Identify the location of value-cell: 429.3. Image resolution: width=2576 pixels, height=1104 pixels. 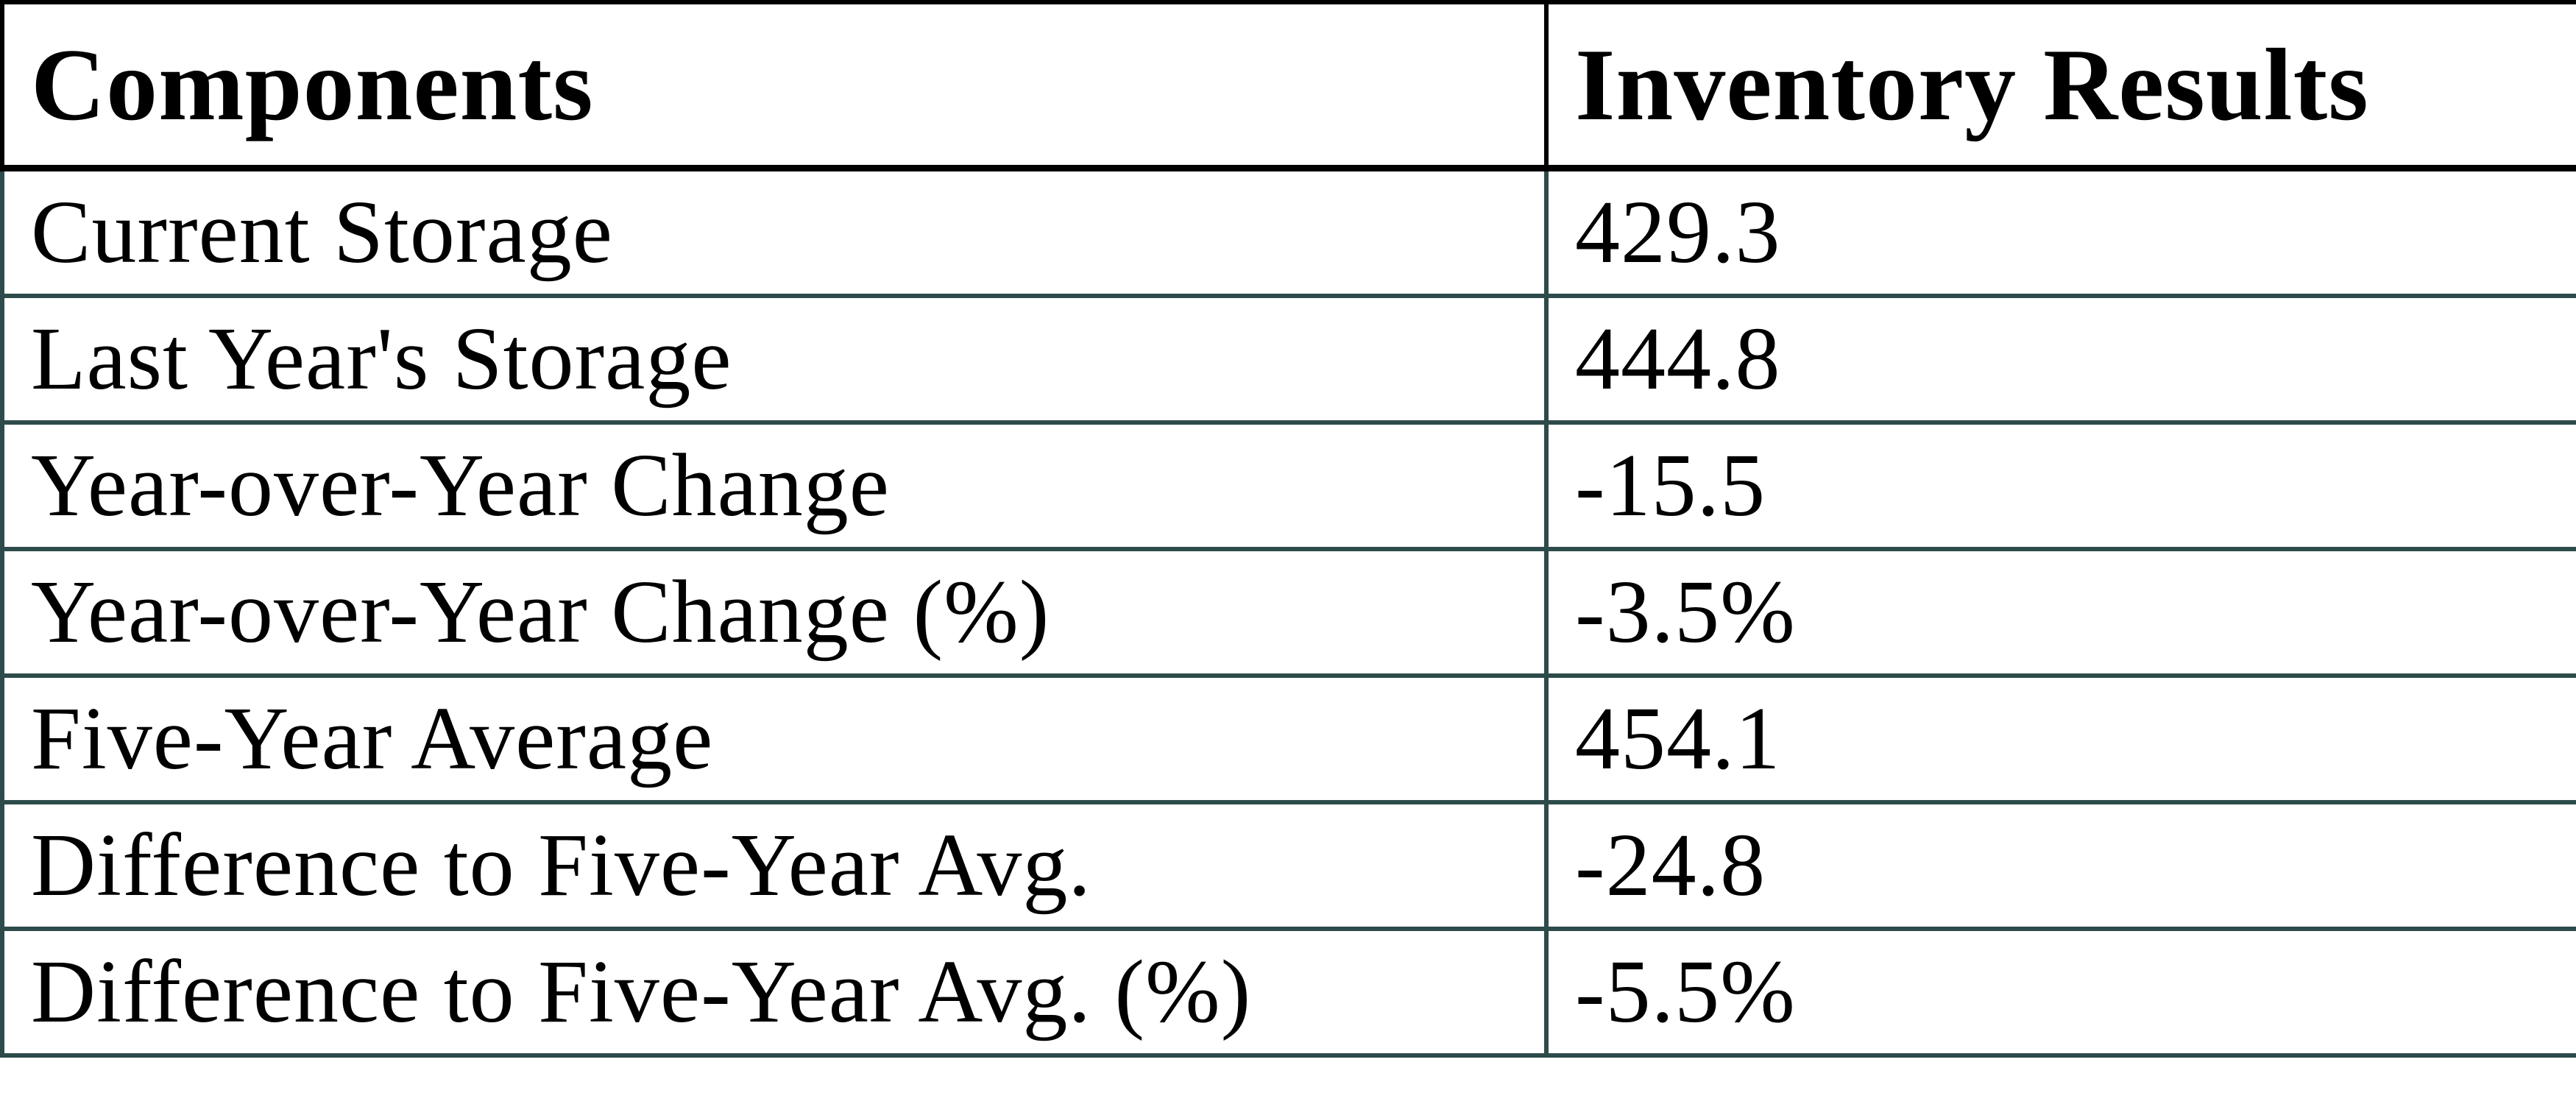
(2060, 232).